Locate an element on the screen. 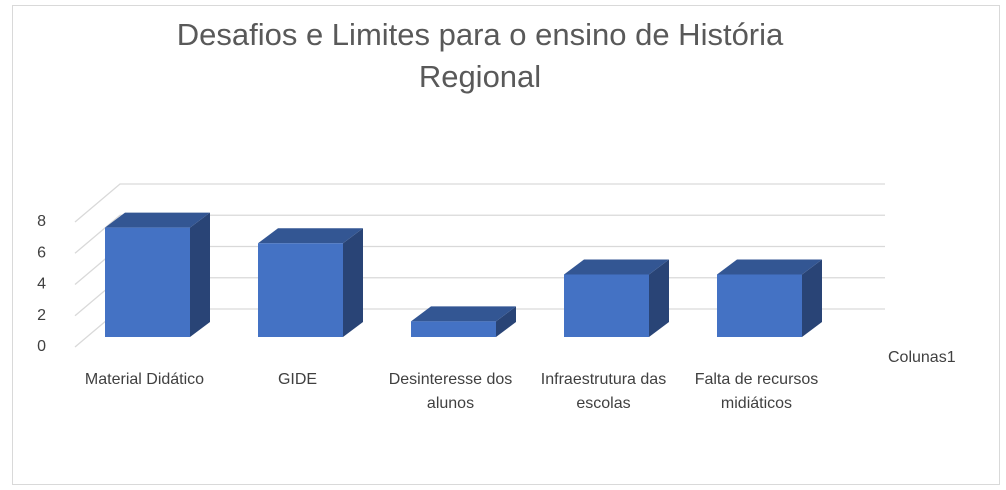 This screenshot has height=490, width=1006. legend-label: Colunas1 is located at coordinates (922, 357).